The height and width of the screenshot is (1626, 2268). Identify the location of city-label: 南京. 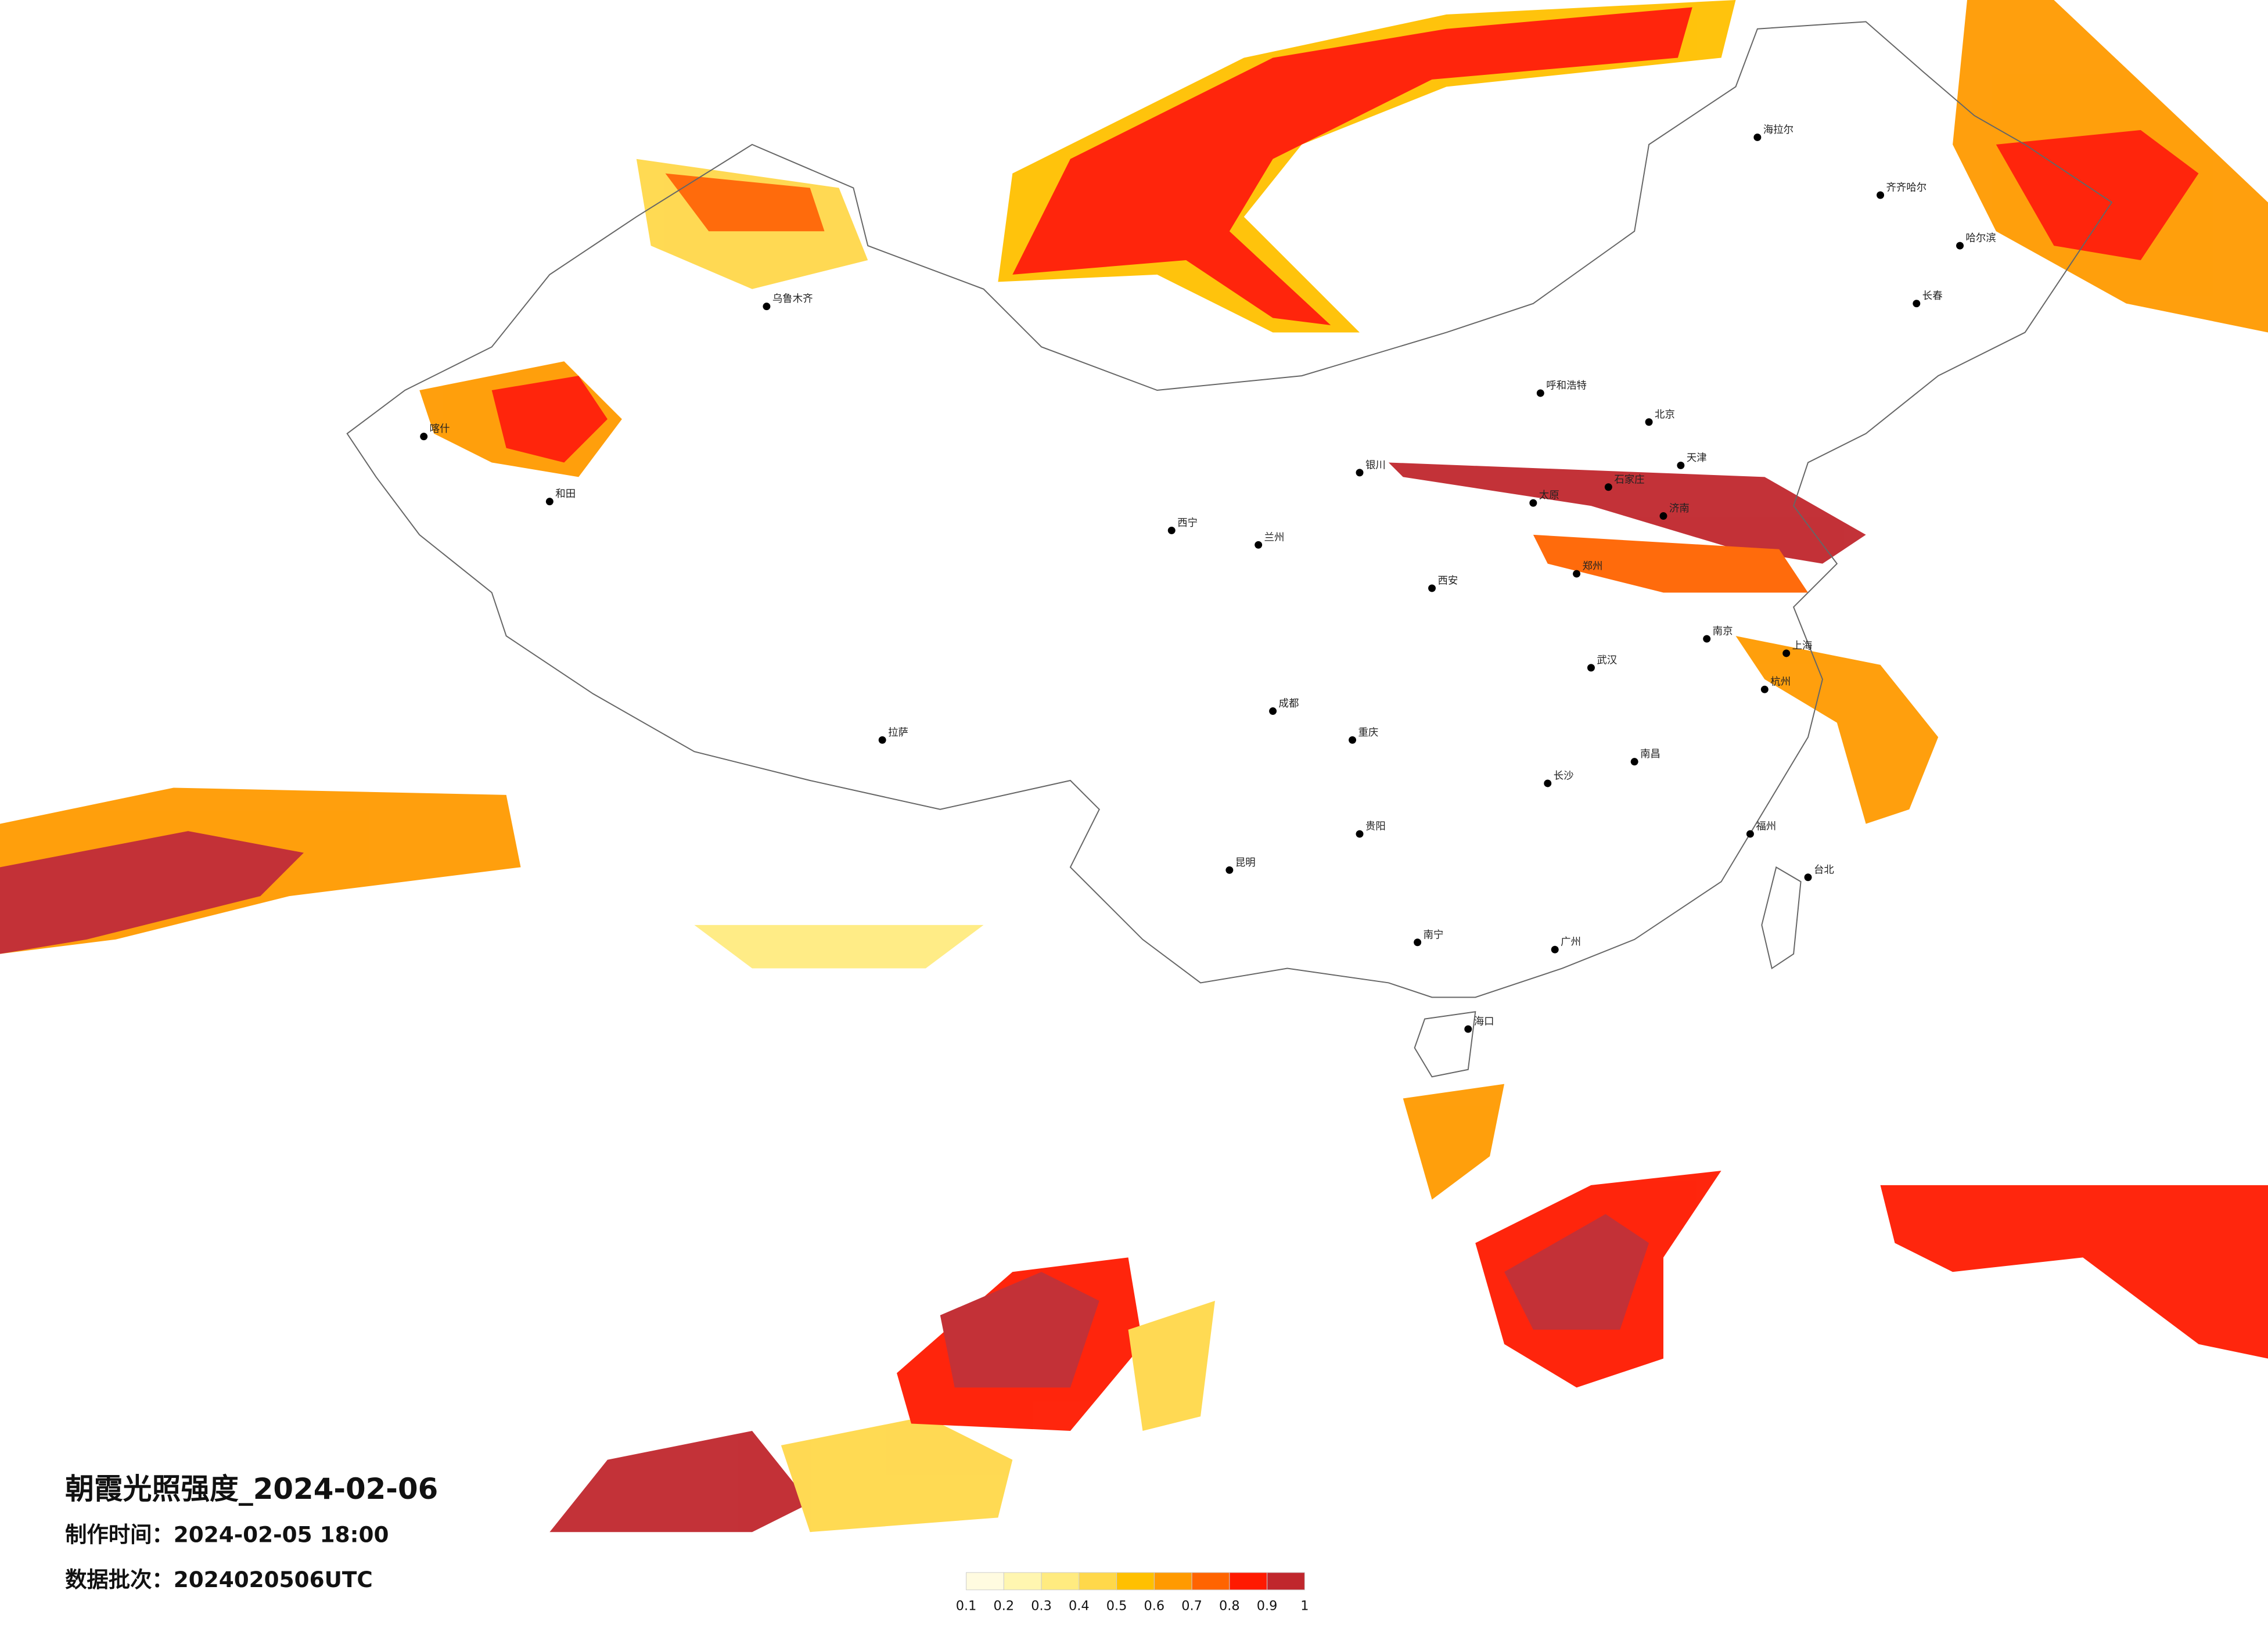
(1723, 632).